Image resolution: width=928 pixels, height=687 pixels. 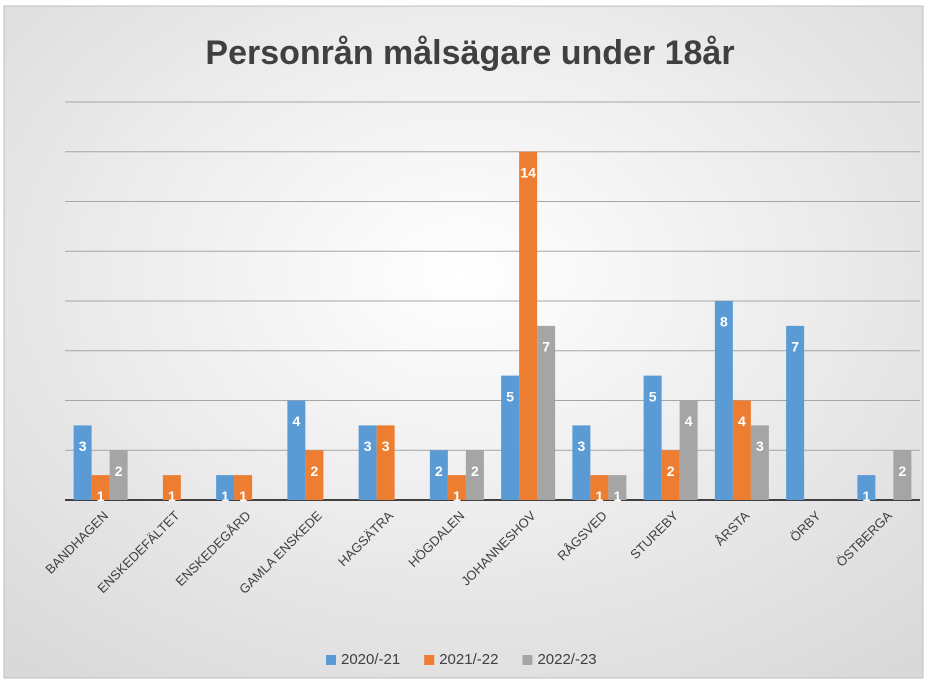 What do you see at coordinates (370, 659) in the screenshot?
I see `legend-label: 2020/-21` at bounding box center [370, 659].